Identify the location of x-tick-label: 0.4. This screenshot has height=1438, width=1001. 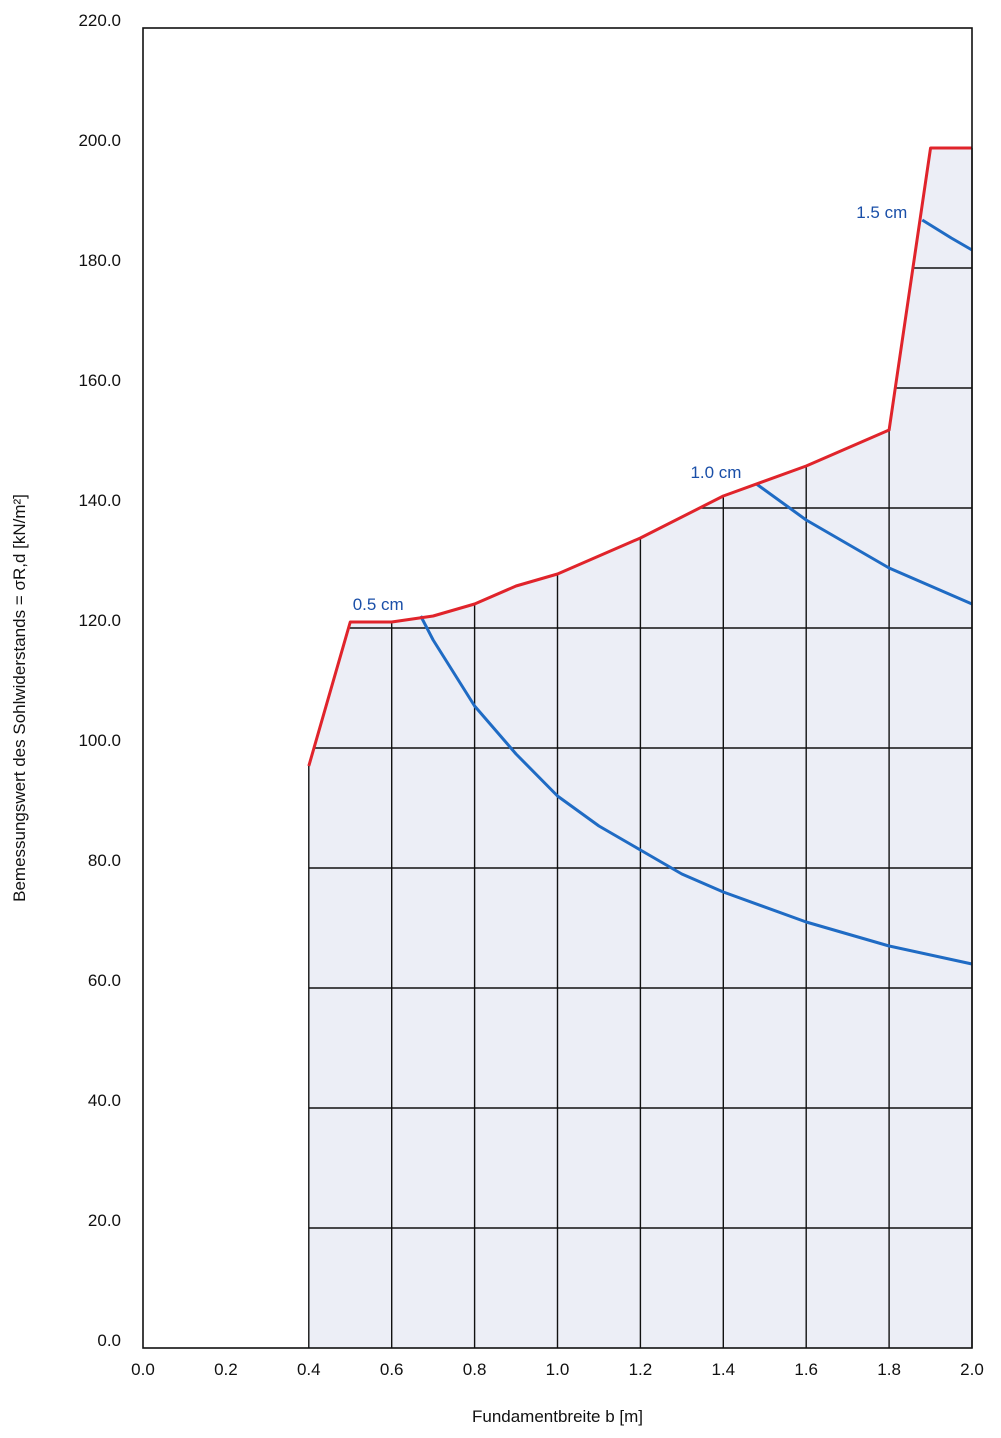
(309, 1369).